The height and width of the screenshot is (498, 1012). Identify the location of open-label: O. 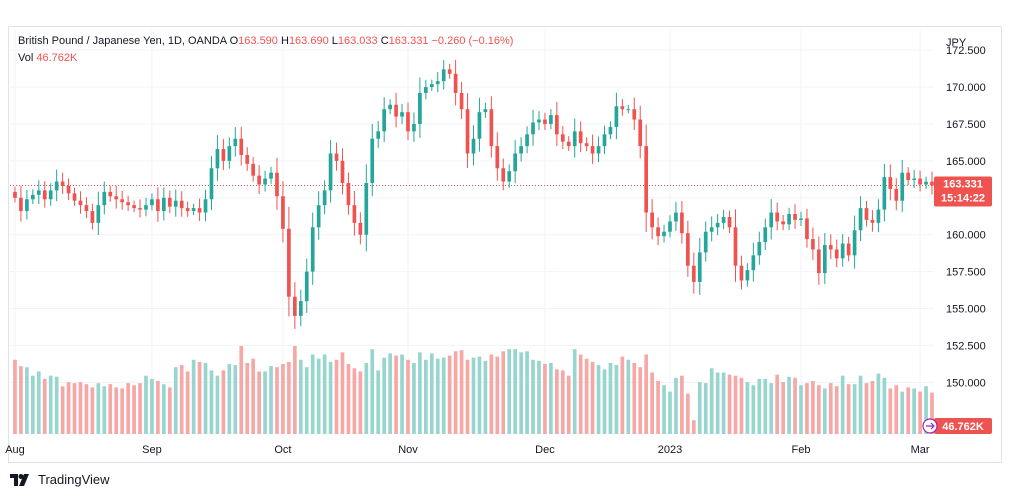
(234, 41).